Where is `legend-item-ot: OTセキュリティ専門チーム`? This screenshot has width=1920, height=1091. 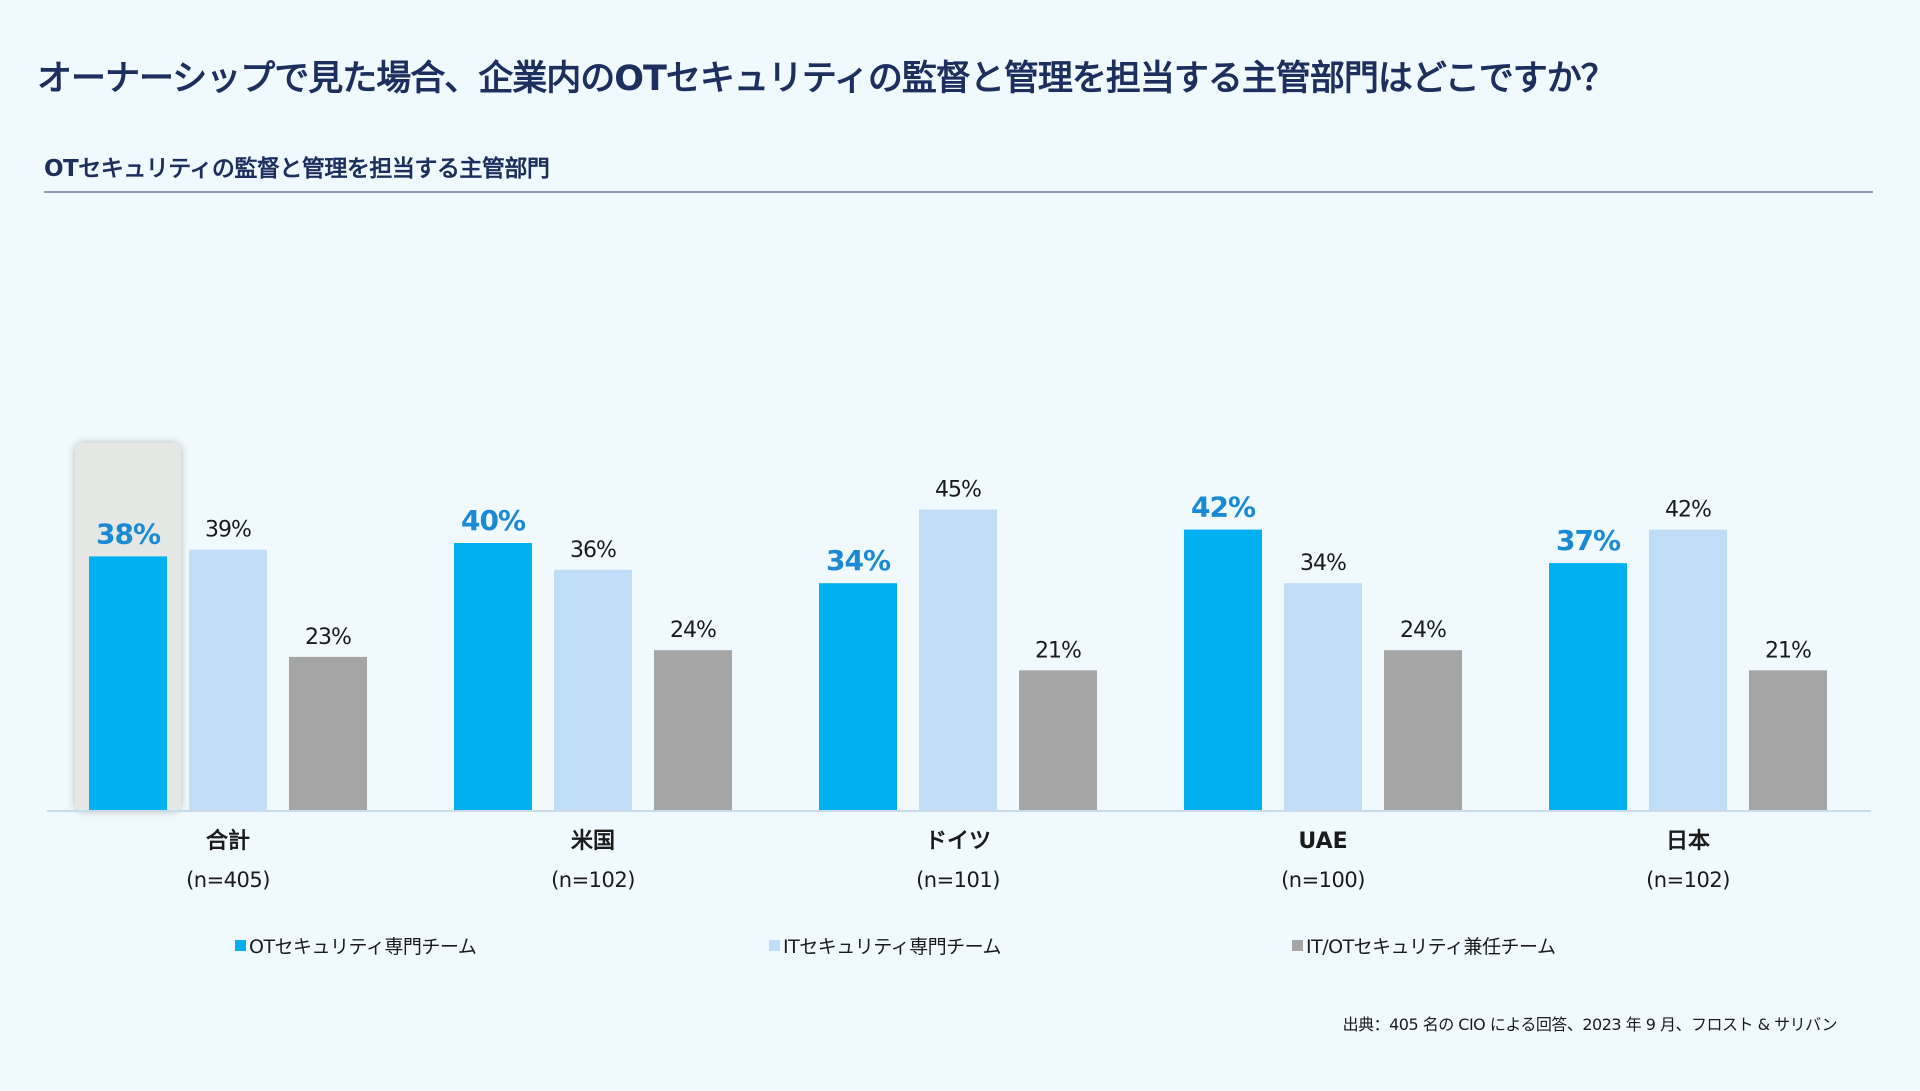 legend-item-ot: OTセキュリティ専門チーム is located at coordinates (356, 945).